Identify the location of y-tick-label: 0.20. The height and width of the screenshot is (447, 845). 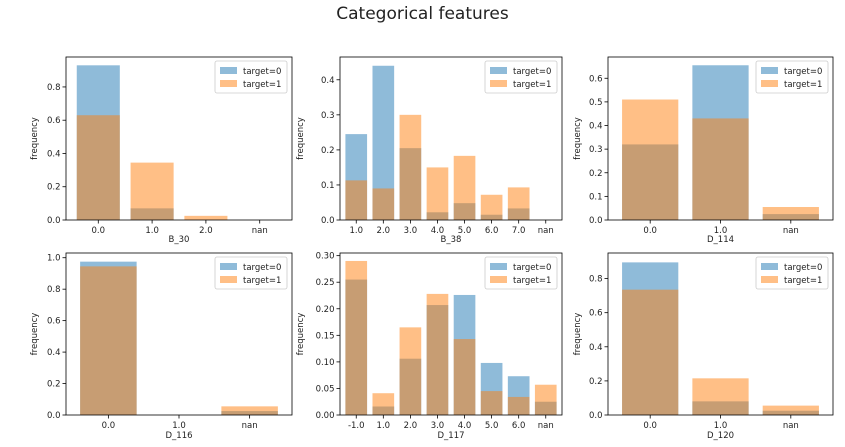
(325, 310).